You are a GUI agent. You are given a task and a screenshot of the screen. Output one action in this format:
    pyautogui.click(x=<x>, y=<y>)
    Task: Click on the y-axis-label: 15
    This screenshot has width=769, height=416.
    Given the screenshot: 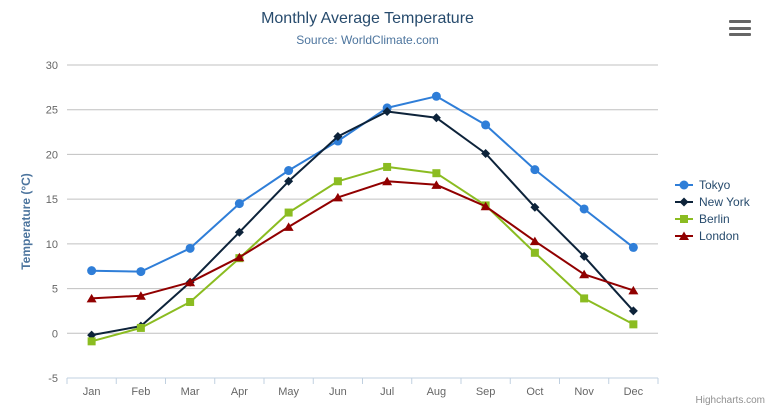 What is the action you would take?
    pyautogui.click(x=52, y=200)
    